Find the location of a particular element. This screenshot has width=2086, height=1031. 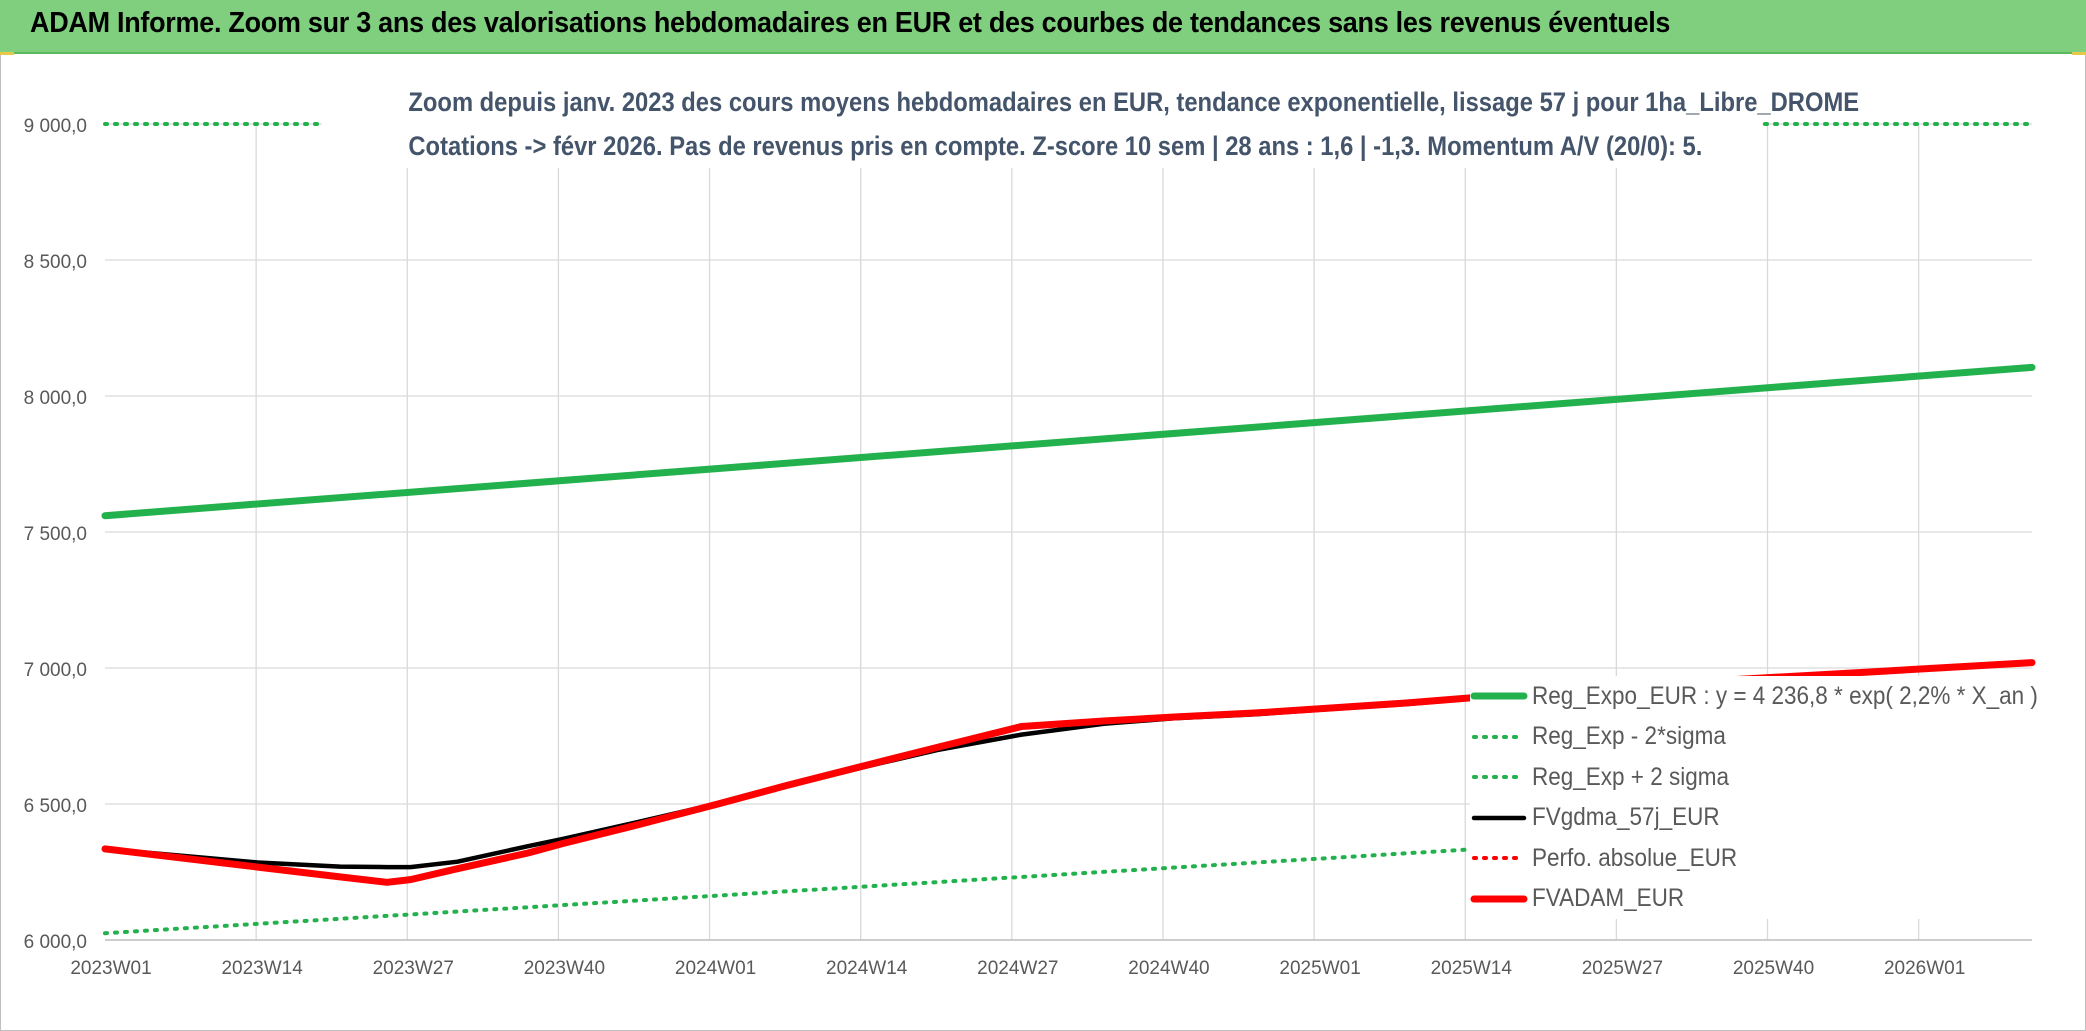

x-tick-label: 2025W40 is located at coordinates (1773, 968).